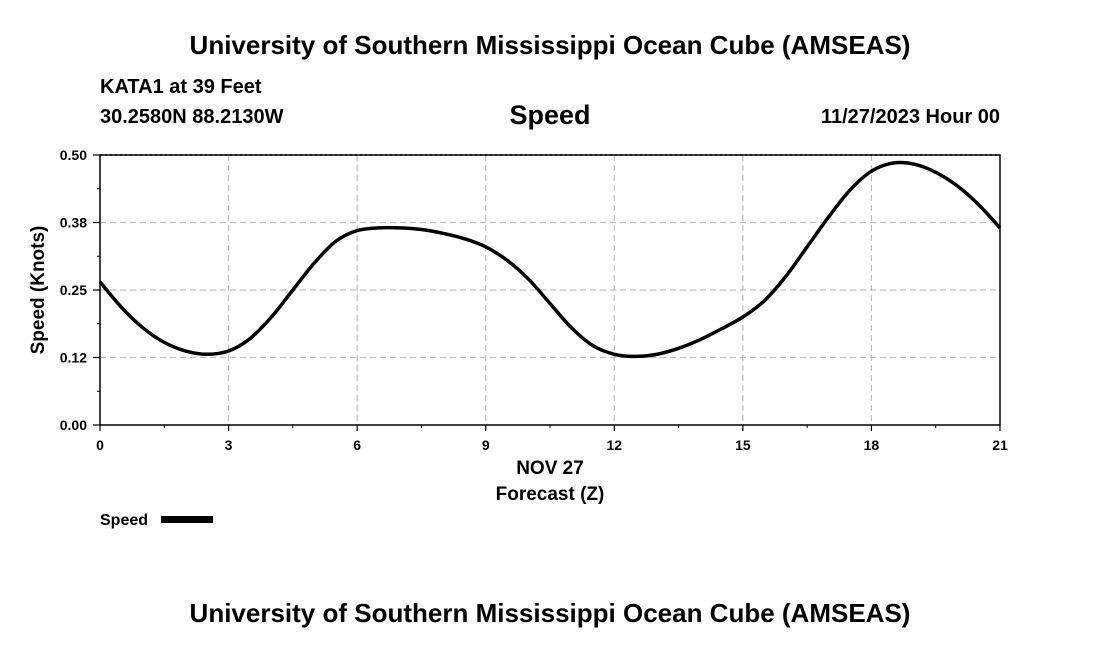 The width and height of the screenshot is (1100, 650). I want to click on legend-label: Speed, so click(124, 520).